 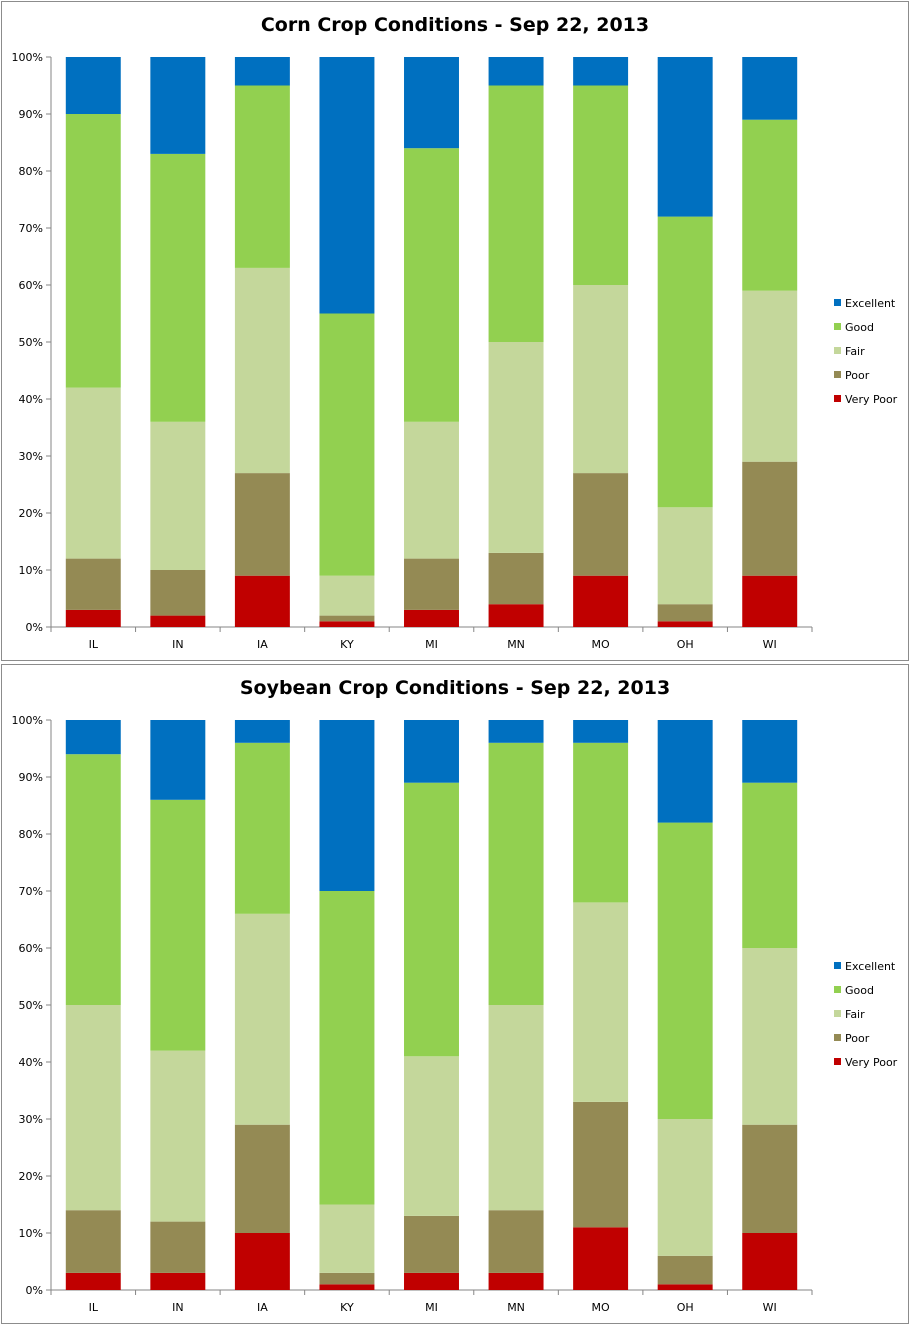 I want to click on bar-segment-il-very-poor, so click(x=93, y=1281).